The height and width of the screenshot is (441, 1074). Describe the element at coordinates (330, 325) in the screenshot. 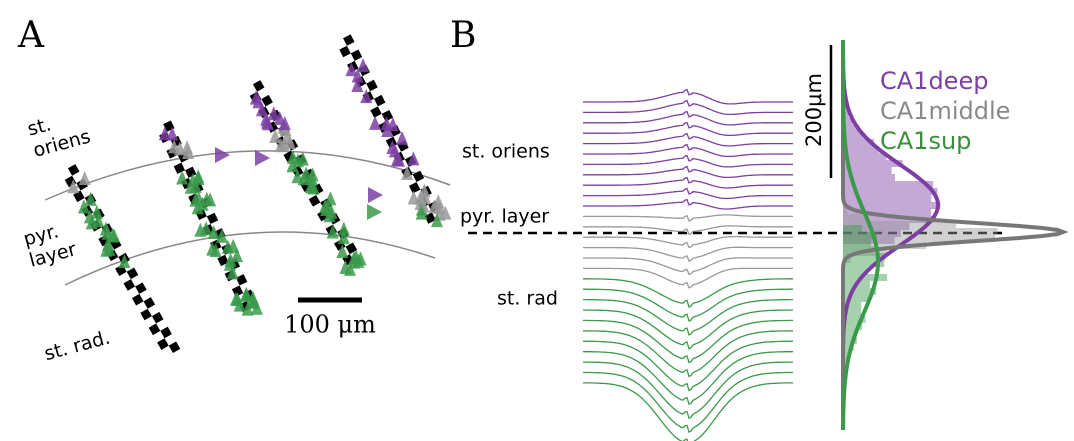

I see `scale-bar-label: 100 μm` at that location.